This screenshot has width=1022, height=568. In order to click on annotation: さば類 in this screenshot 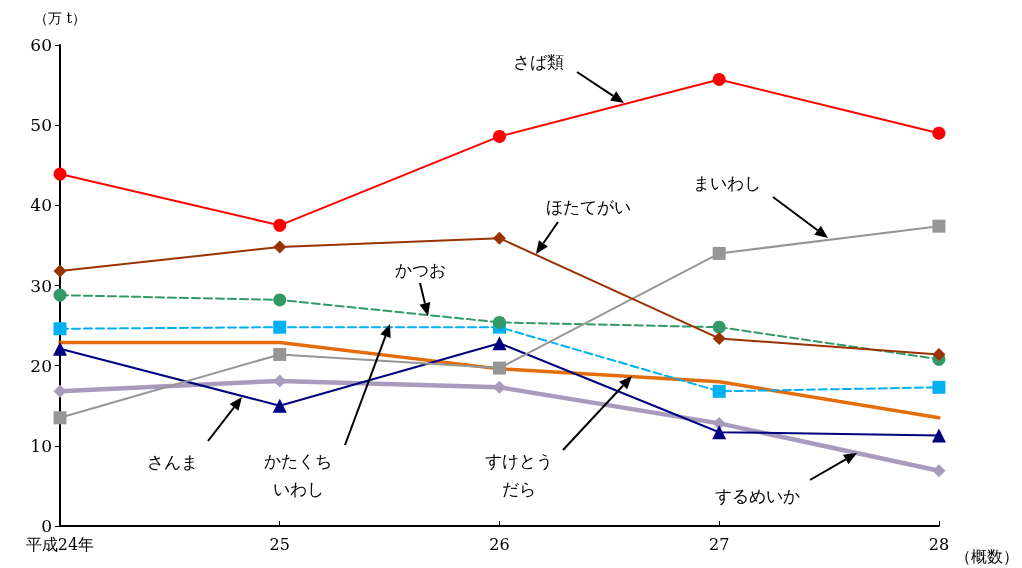, I will do `click(538, 62)`.